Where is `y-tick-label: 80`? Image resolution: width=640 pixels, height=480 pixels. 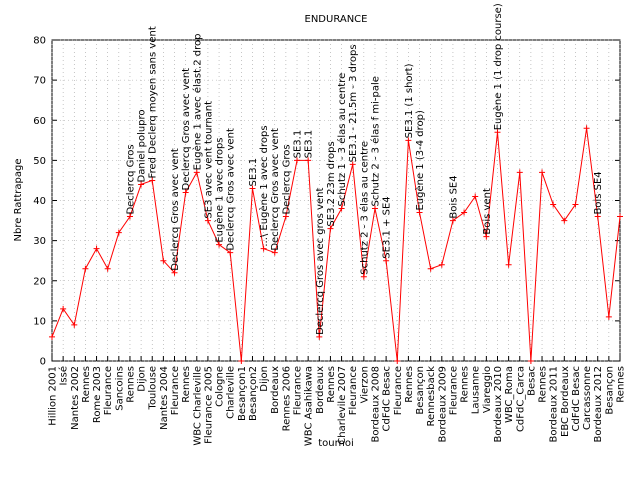
y-tick-label: 80 is located at coordinates (39, 41).